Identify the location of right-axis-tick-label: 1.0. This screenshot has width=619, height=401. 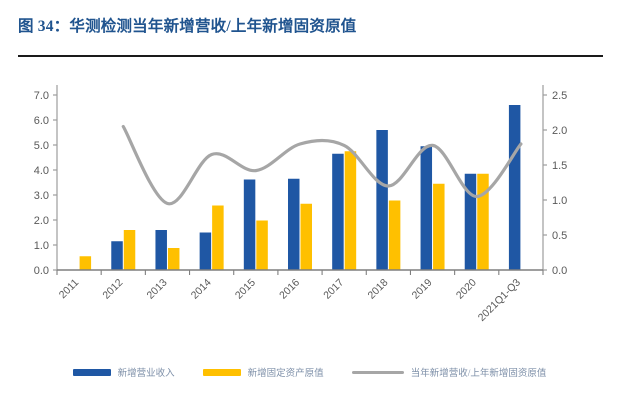
(559, 201).